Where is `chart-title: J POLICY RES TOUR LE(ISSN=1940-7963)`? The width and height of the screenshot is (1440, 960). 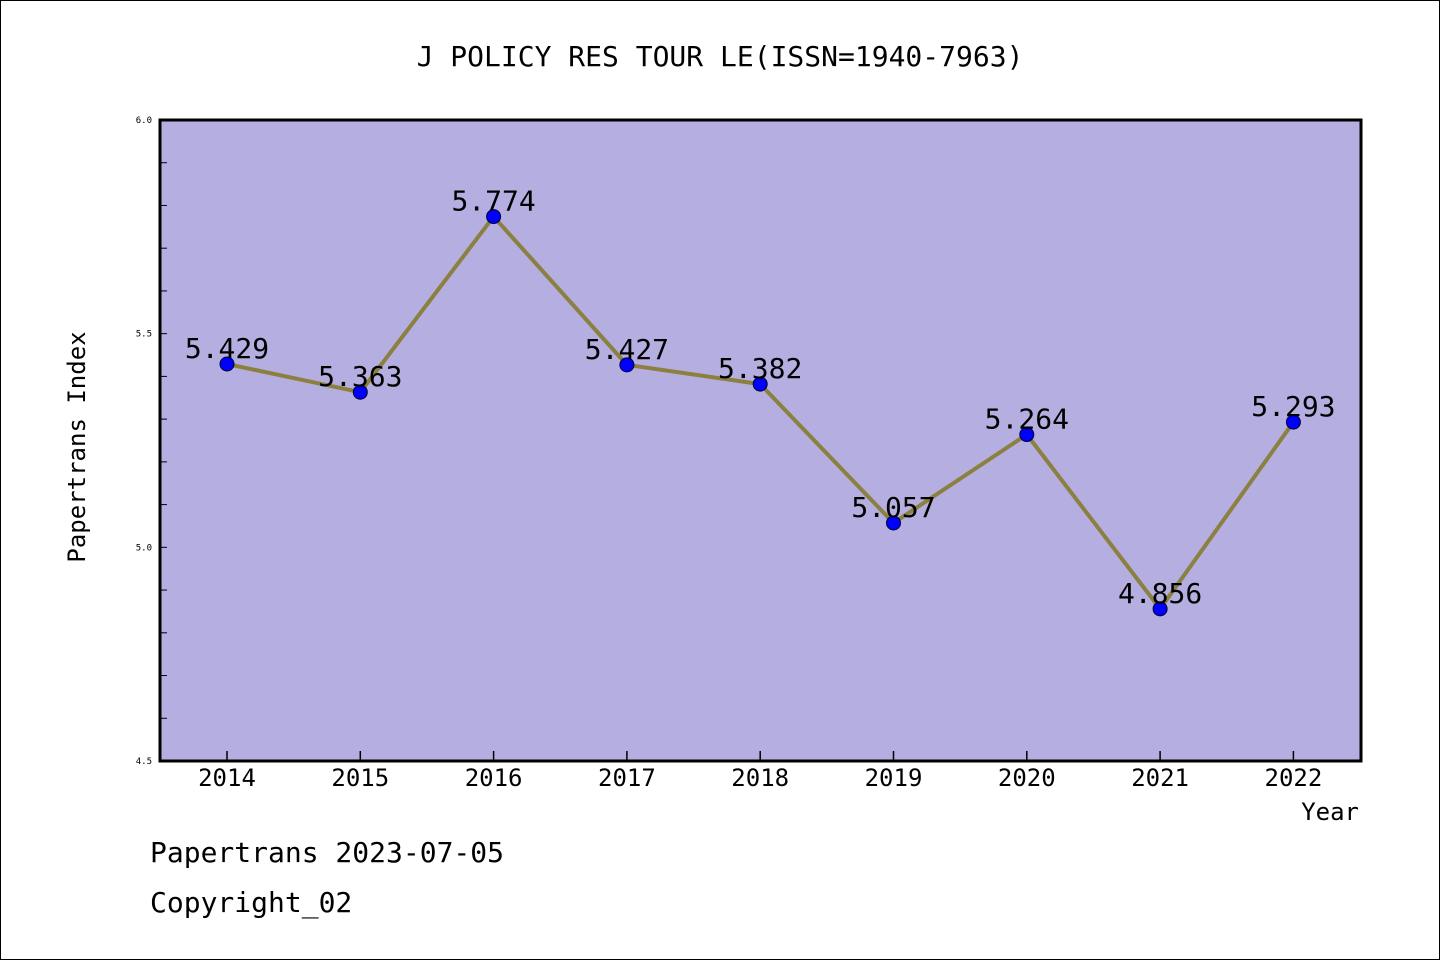
chart-title: J POLICY RES TOUR LE(ISSN=1940-7963) is located at coordinates (720, 56).